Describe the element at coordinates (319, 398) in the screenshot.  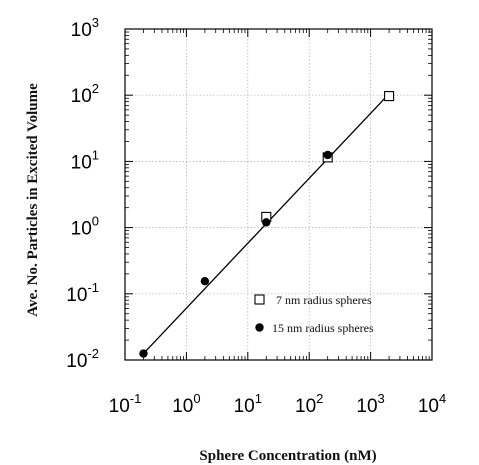
I see `x-tick-label-exponent: 2` at that location.